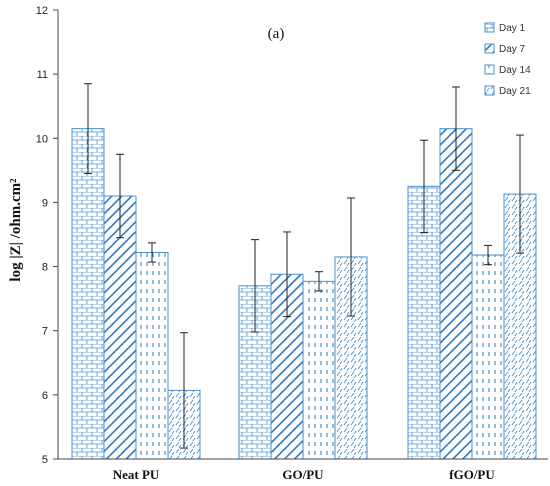 This screenshot has height=486, width=550. Describe the element at coordinates (152, 355) in the screenshot. I see `bar-day-14-neat-pu` at that location.